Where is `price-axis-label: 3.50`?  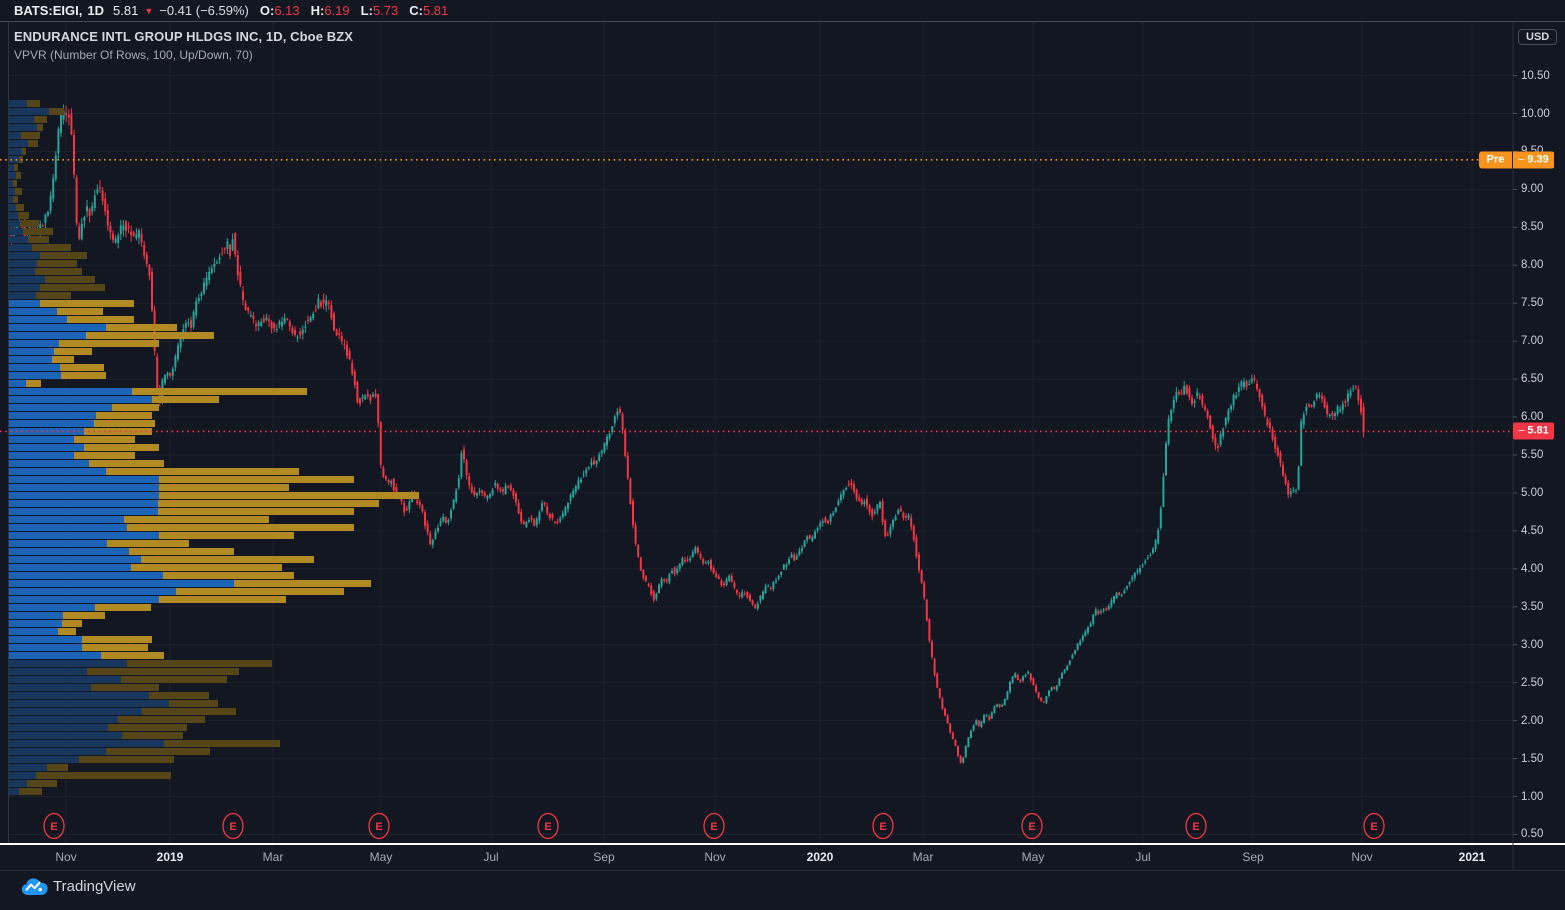 price-axis-label: 3.50 is located at coordinates (1532, 606).